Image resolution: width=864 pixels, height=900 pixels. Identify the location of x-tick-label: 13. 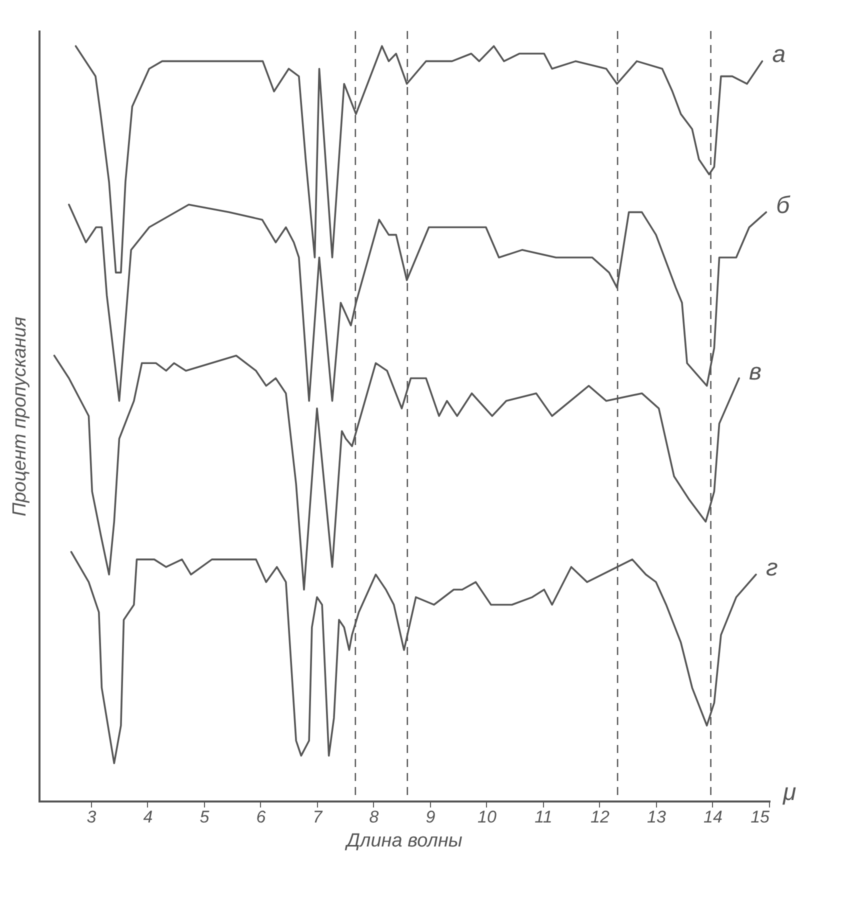
(656, 817).